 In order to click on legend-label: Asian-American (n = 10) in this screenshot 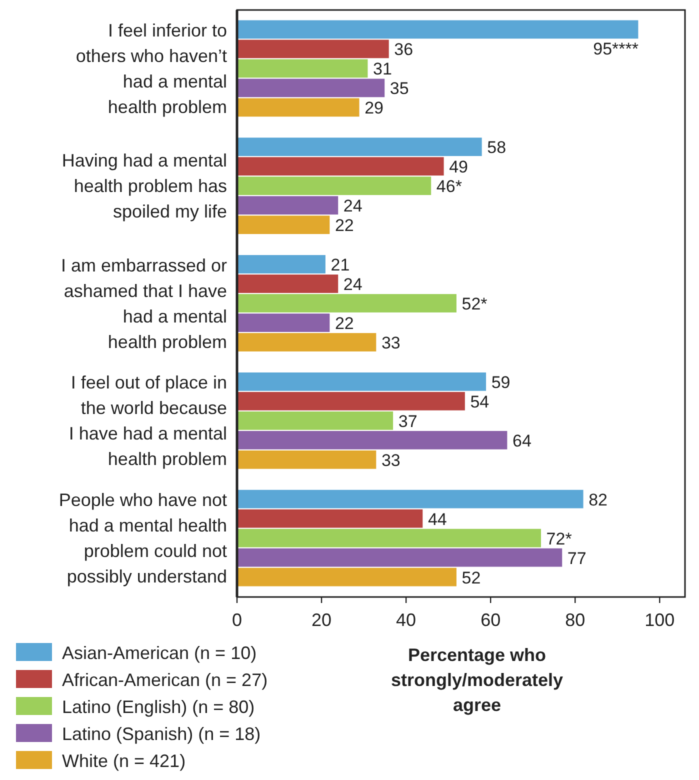, I will do `click(159, 653)`.